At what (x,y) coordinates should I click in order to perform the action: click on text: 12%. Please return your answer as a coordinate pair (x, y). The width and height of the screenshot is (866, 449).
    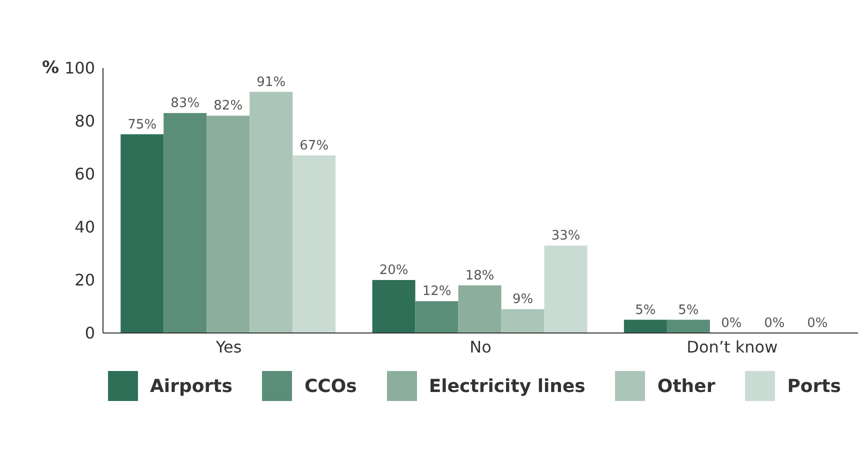
    Looking at the image, I should click on (437, 292).